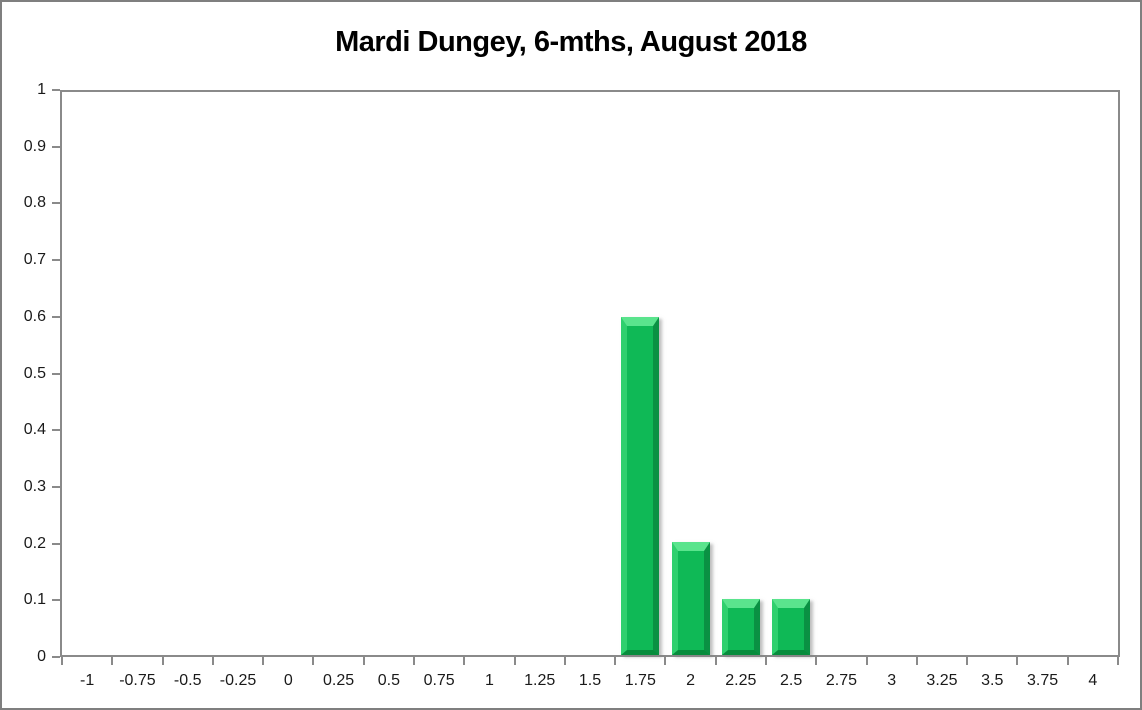 Image resolution: width=1142 pixels, height=710 pixels. I want to click on bar-1.75, so click(640, 486).